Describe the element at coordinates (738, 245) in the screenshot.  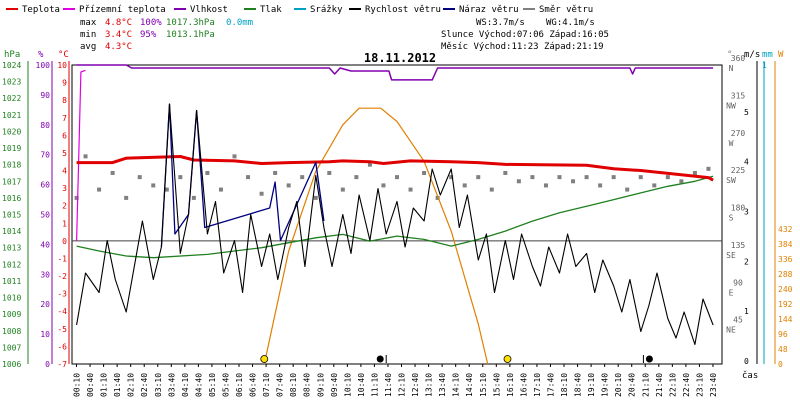
I see `dir-tick-value: 135` at that location.